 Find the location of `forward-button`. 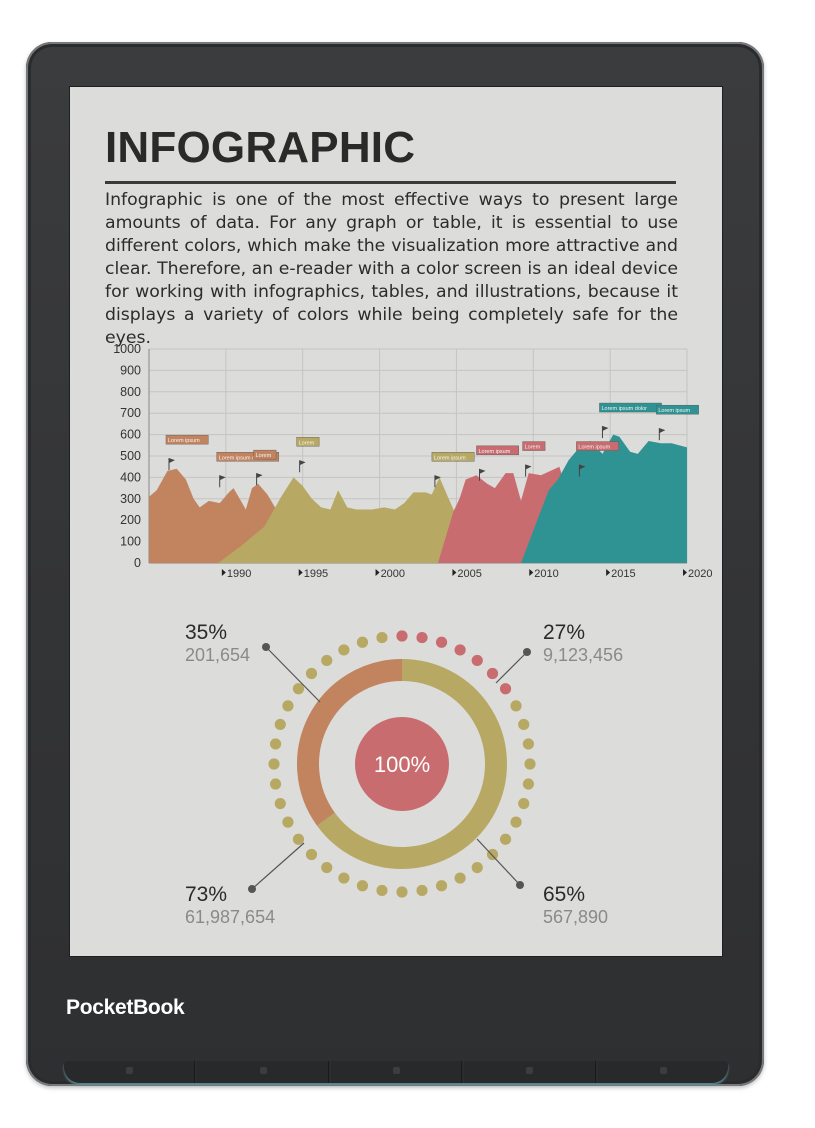

forward-button is located at coordinates (396, 1072).